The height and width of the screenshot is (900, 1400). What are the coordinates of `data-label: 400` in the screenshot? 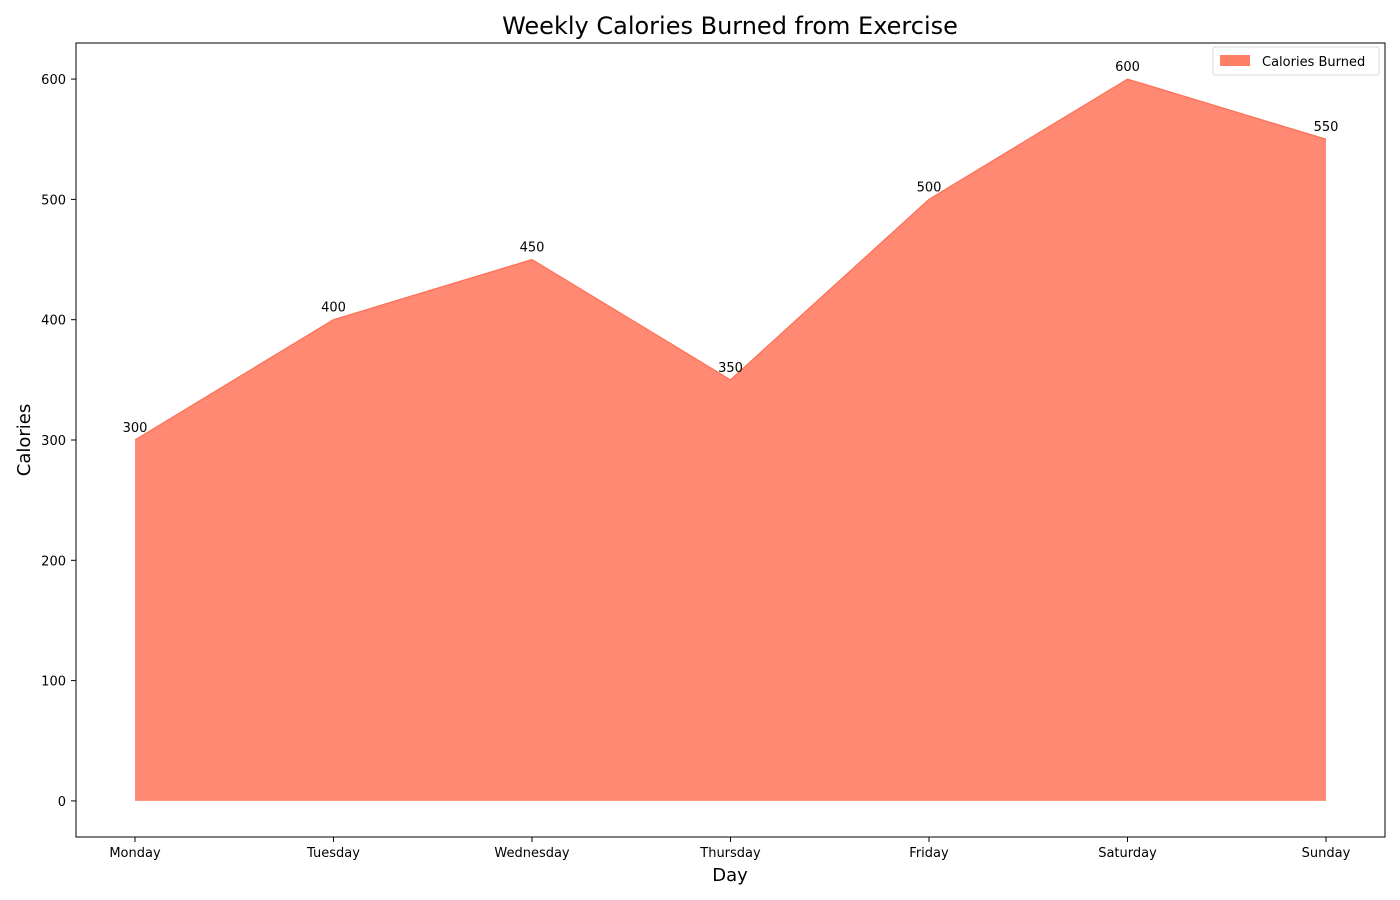 It's located at (333, 308).